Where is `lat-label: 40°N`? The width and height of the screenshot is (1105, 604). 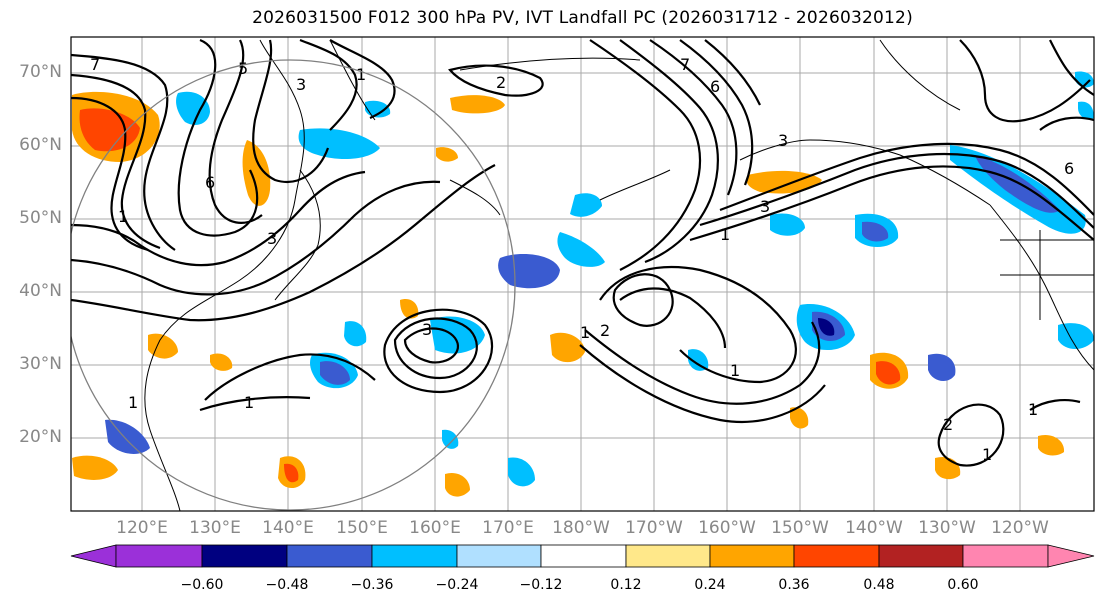 lat-label: 40°N is located at coordinates (40, 291).